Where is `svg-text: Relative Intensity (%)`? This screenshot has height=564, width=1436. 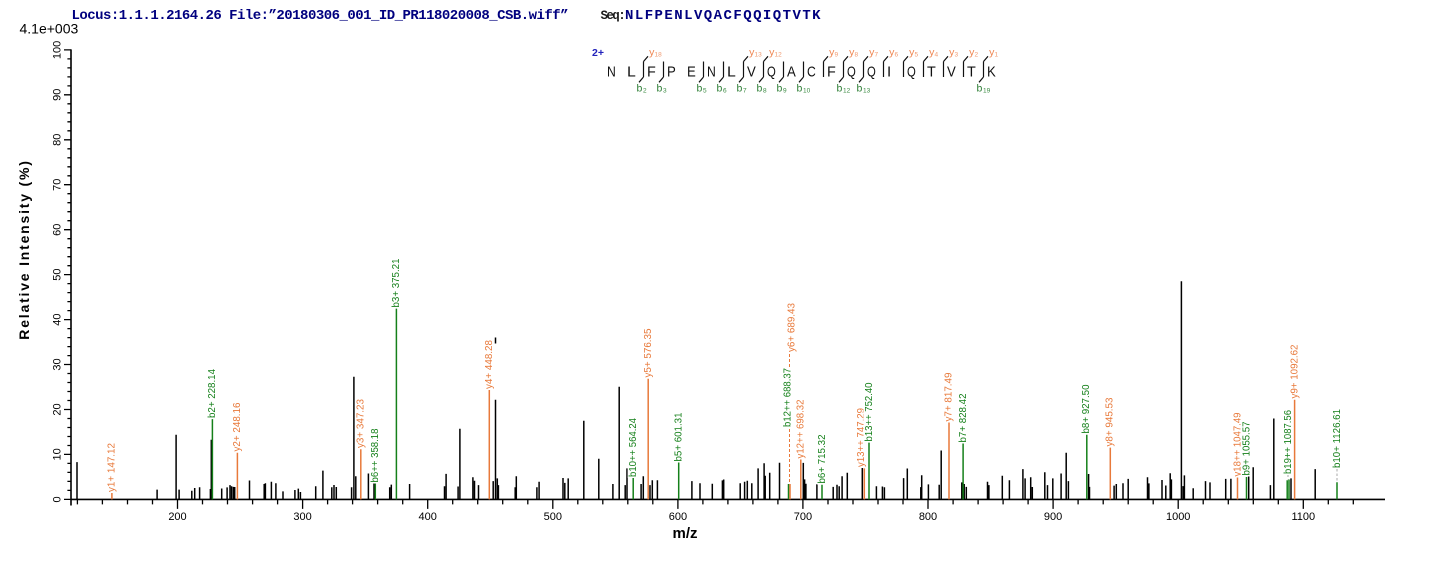 svg-text: Relative Intensity (%) is located at coordinates (24, 249).